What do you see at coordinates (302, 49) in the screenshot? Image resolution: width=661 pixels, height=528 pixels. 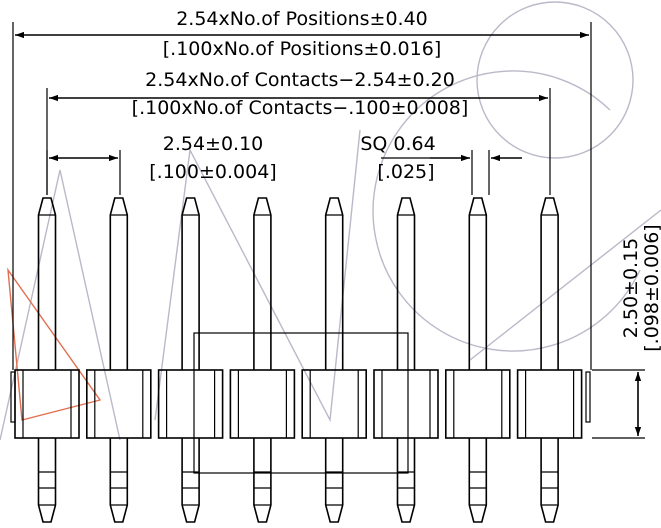 I see `overall-dimension-imperial: [.100xNo.of Positions±0.016]` at bounding box center [302, 49].